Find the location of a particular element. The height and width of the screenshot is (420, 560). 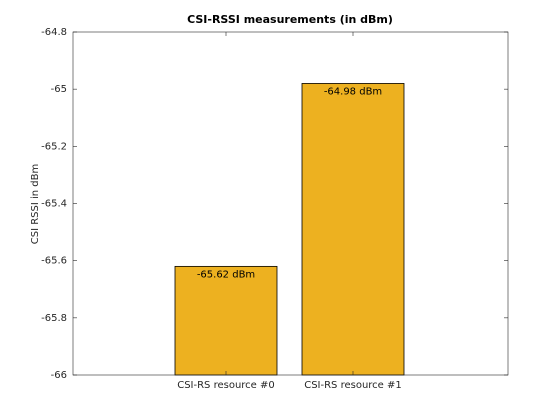

value-label: -65.62 dBm is located at coordinates (226, 274).